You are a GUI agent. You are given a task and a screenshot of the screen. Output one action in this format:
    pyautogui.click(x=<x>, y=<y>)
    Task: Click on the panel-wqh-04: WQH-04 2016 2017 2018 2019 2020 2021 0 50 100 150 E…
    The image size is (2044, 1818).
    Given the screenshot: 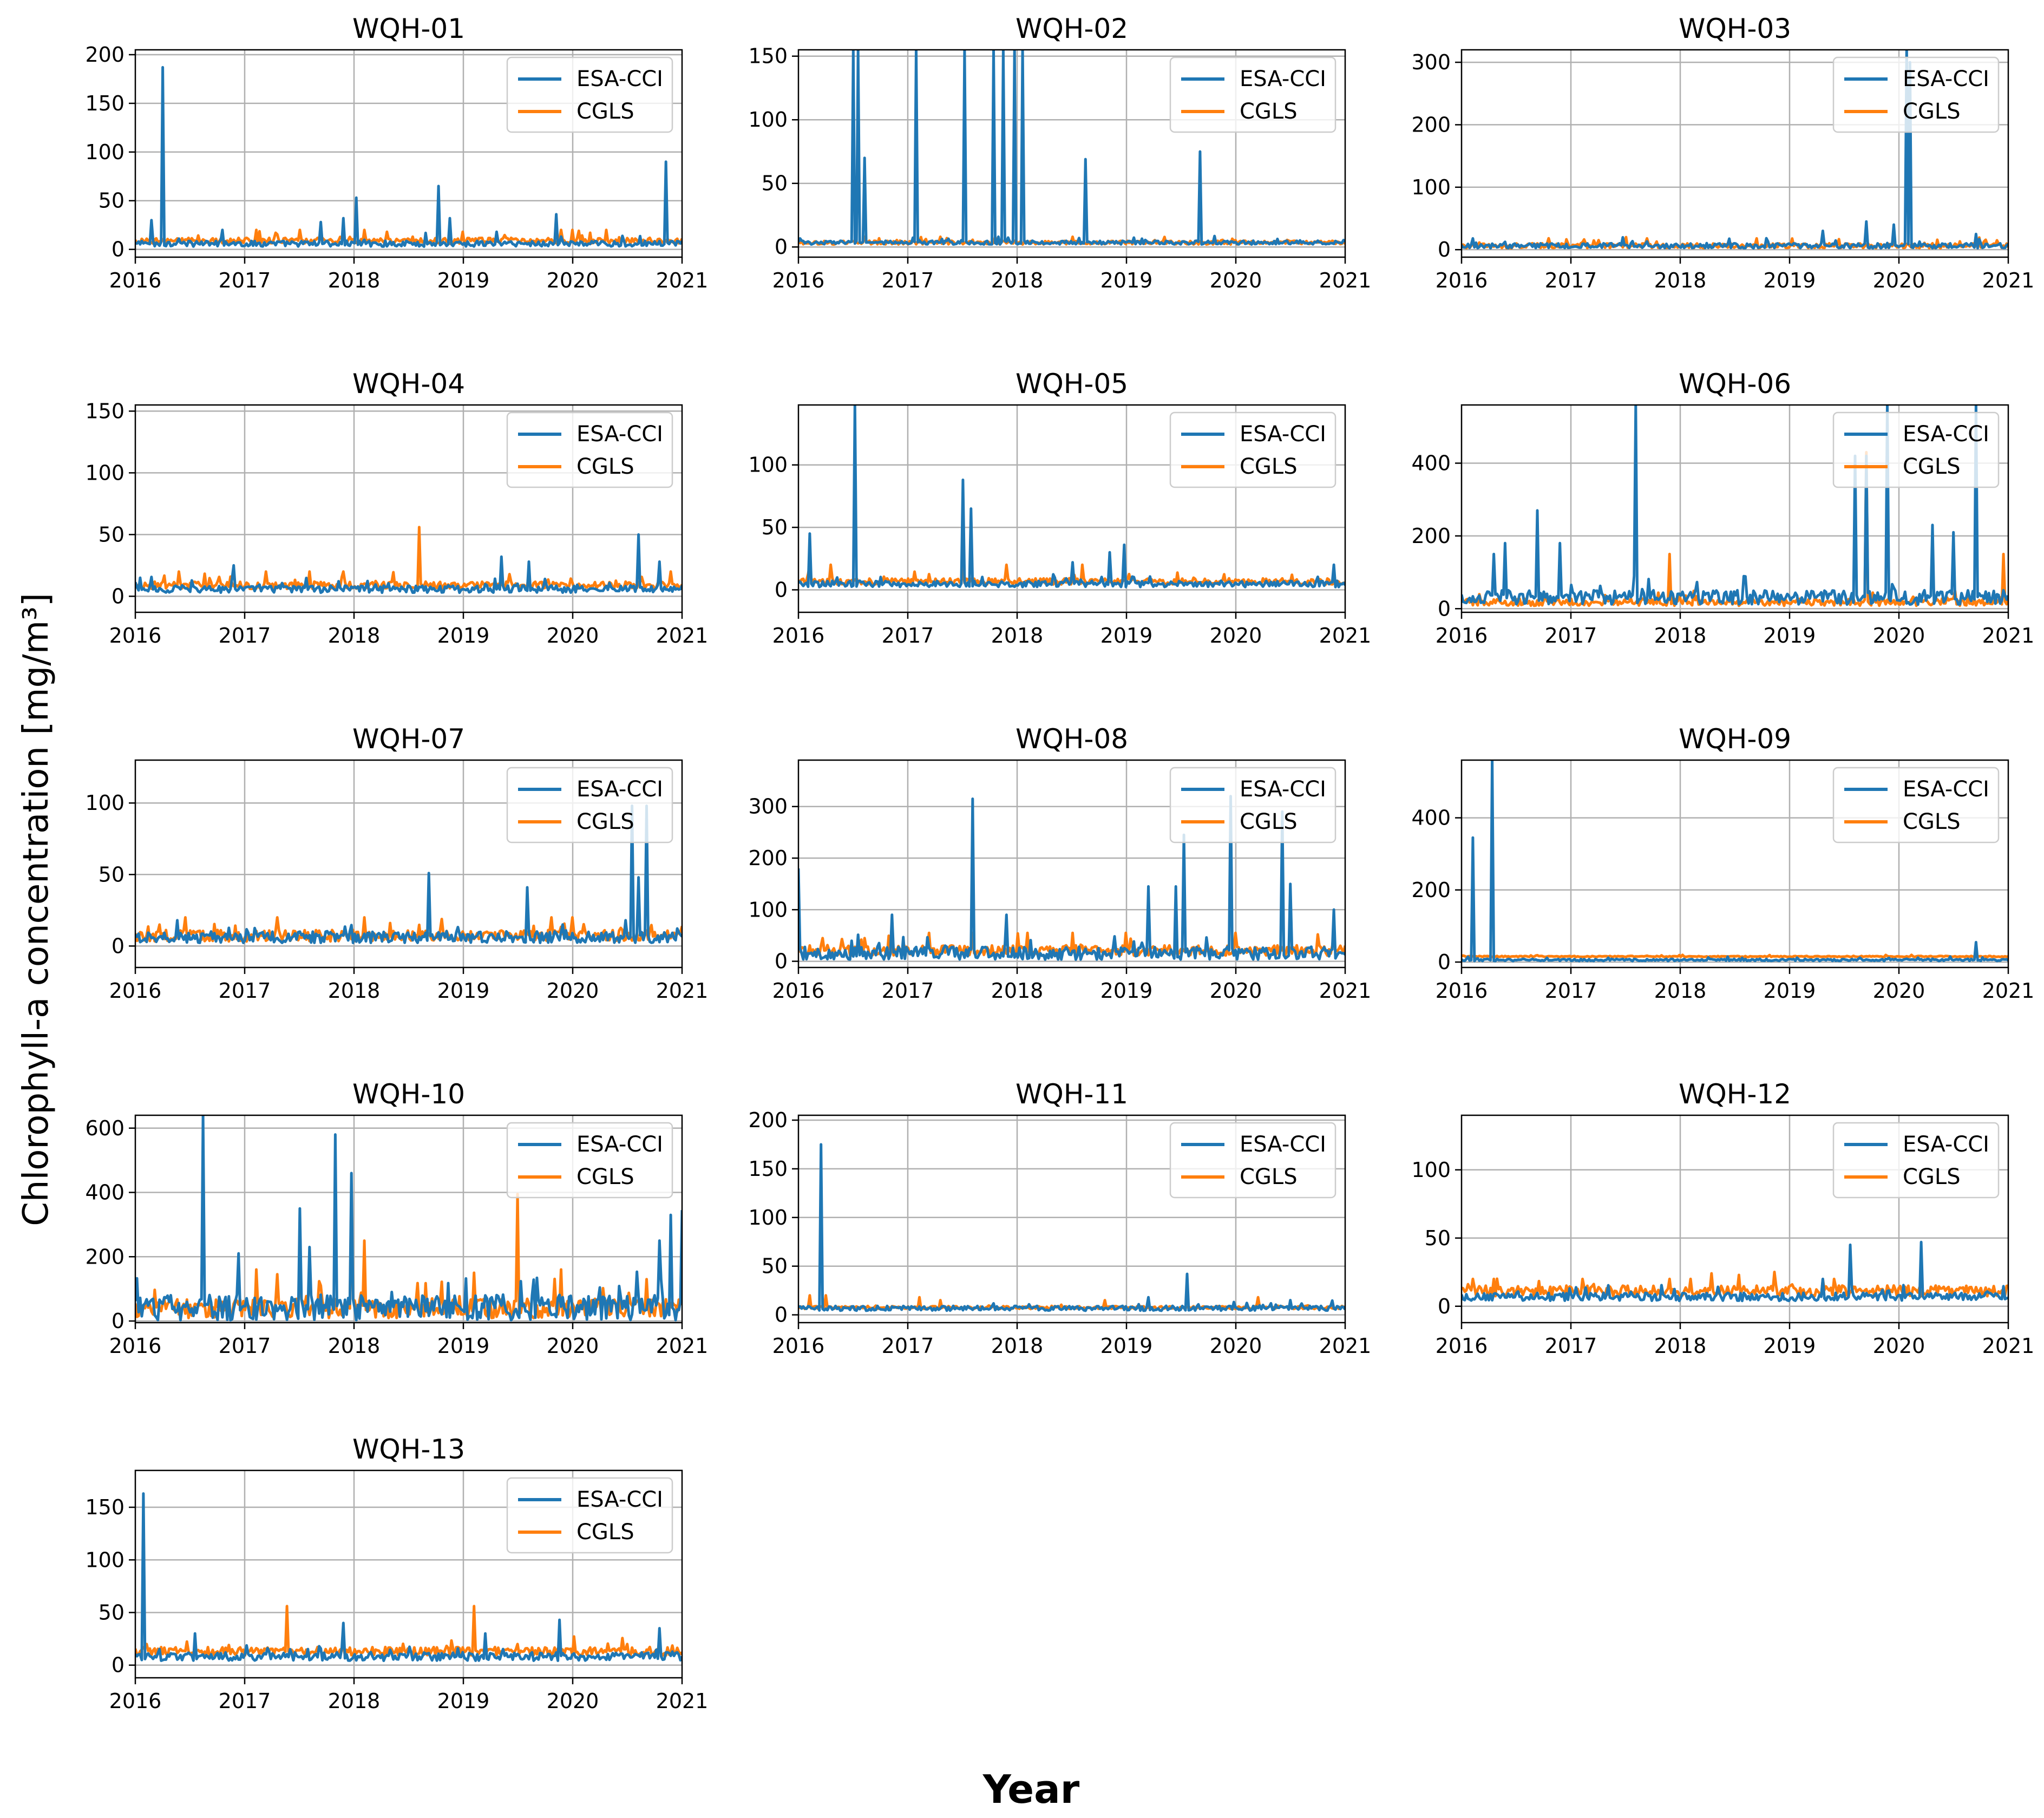 What is the action you would take?
    pyautogui.click(x=396, y=508)
    